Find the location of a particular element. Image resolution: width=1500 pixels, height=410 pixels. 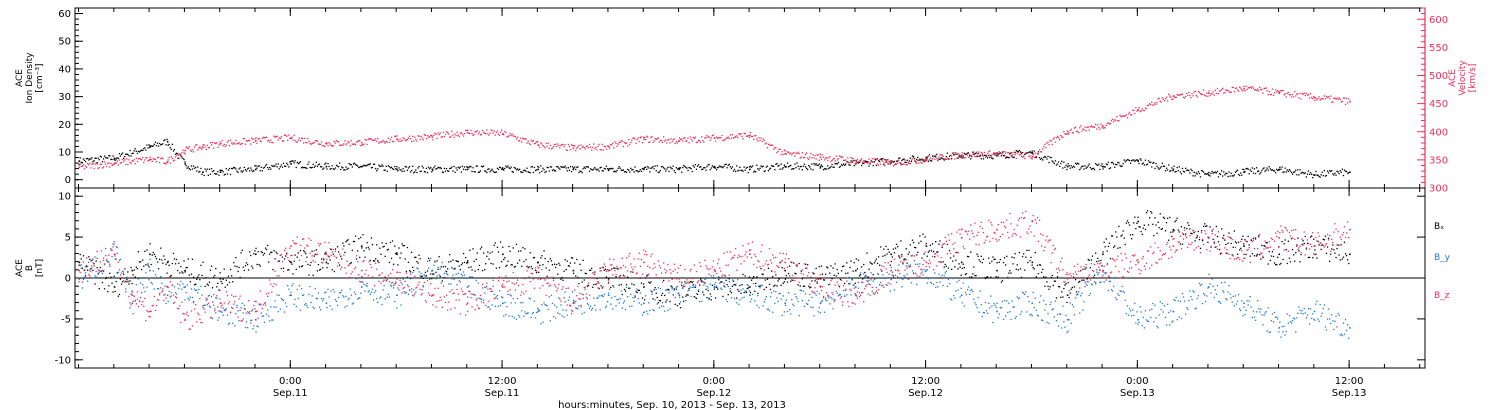

y-tick-label: 40 is located at coordinates (64, 69).